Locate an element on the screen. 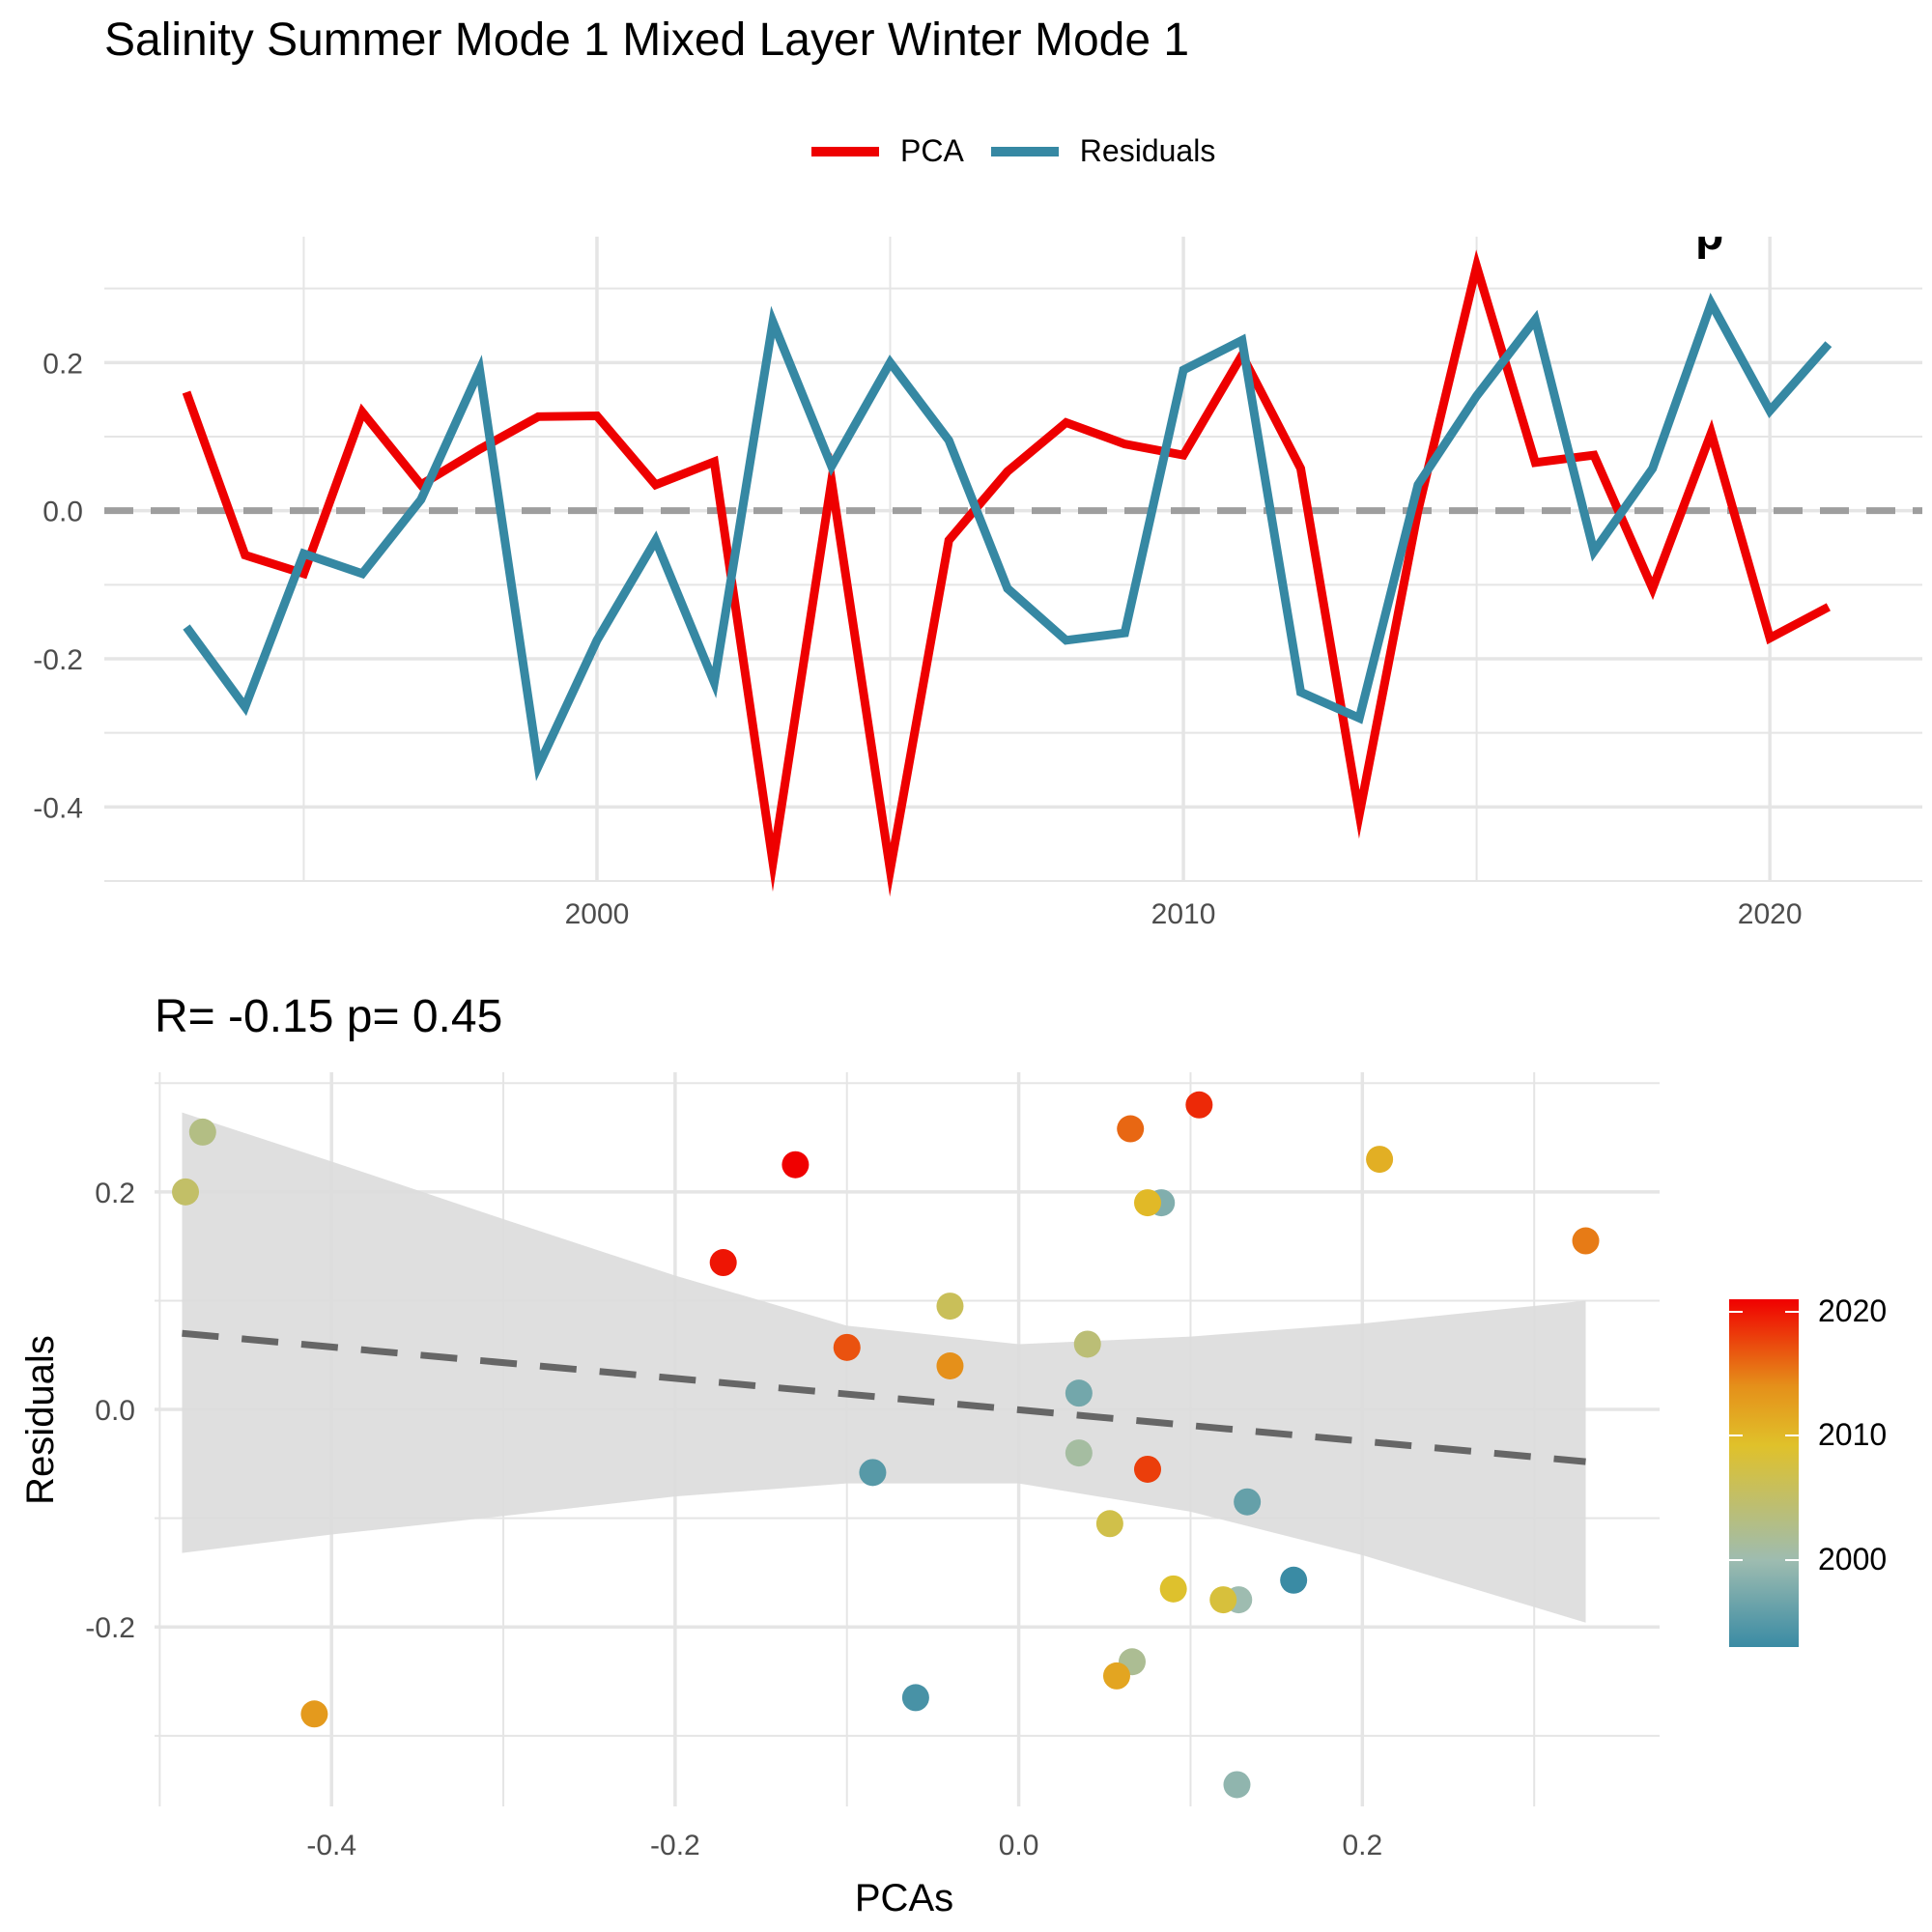  legend-swatch-pca is located at coordinates (845, 151).